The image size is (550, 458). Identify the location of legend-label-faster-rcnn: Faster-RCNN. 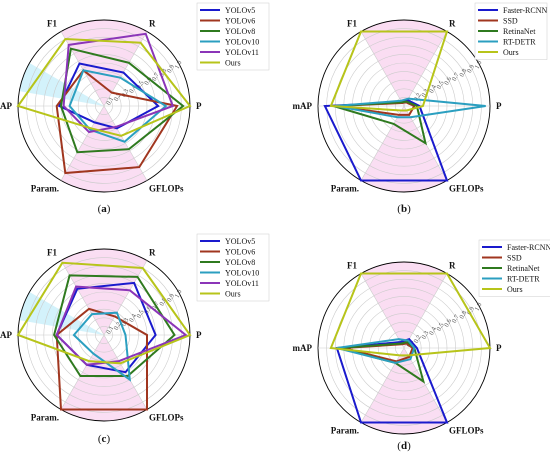
(528, 247).